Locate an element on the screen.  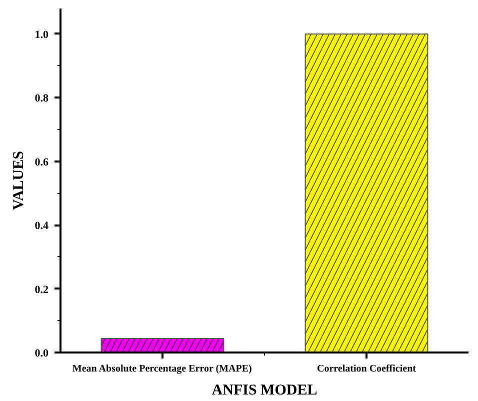
y-tick-label: 0.4 is located at coordinates (41, 226).